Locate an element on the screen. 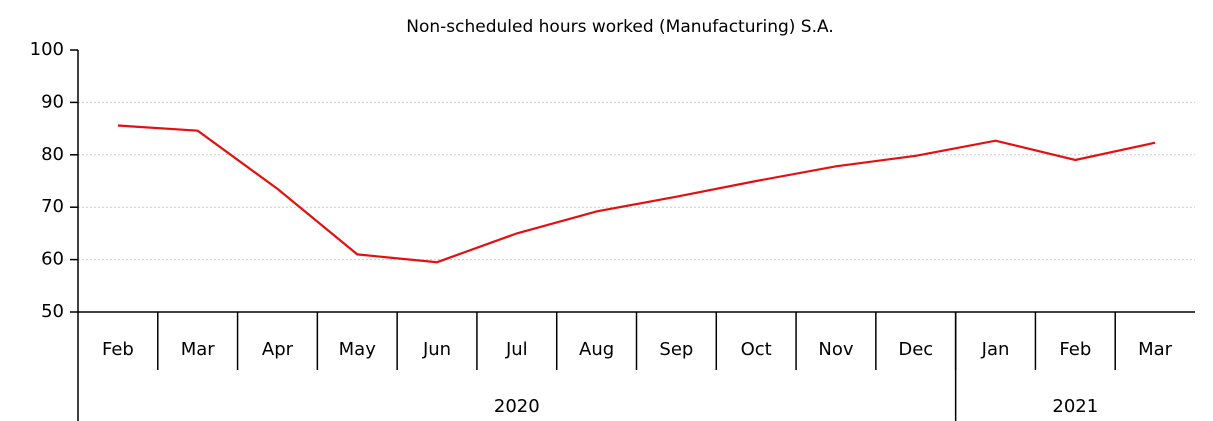 The height and width of the screenshot is (421, 1213). x-tick-label: Dec is located at coordinates (915, 349).